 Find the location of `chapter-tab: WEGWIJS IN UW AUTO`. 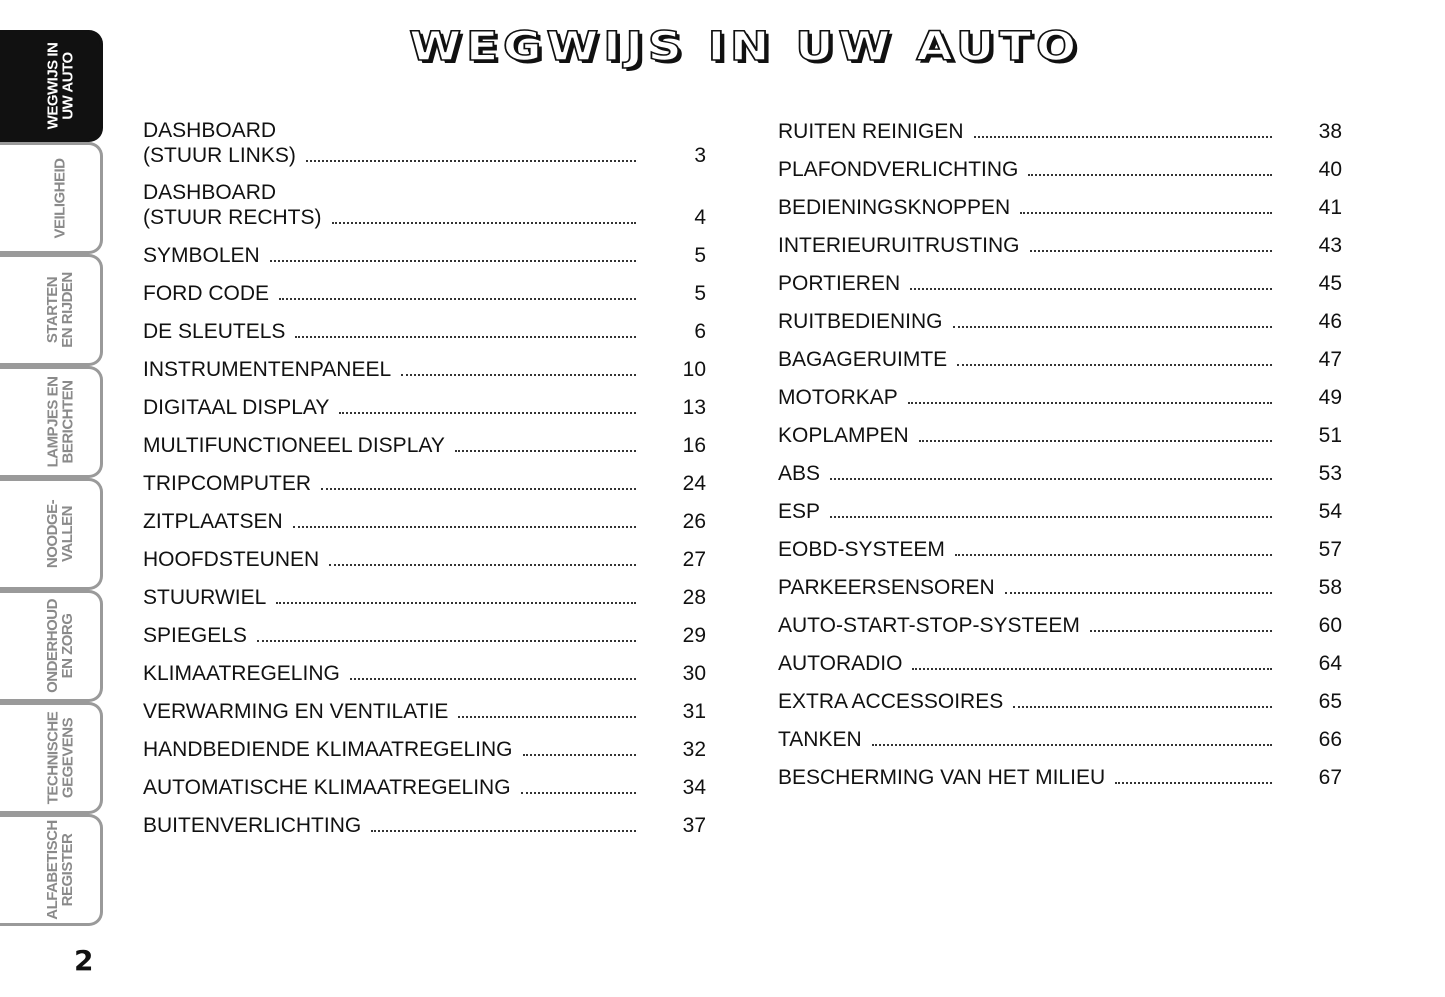

chapter-tab: WEGWIJS IN UW AUTO is located at coordinates (51, 86).